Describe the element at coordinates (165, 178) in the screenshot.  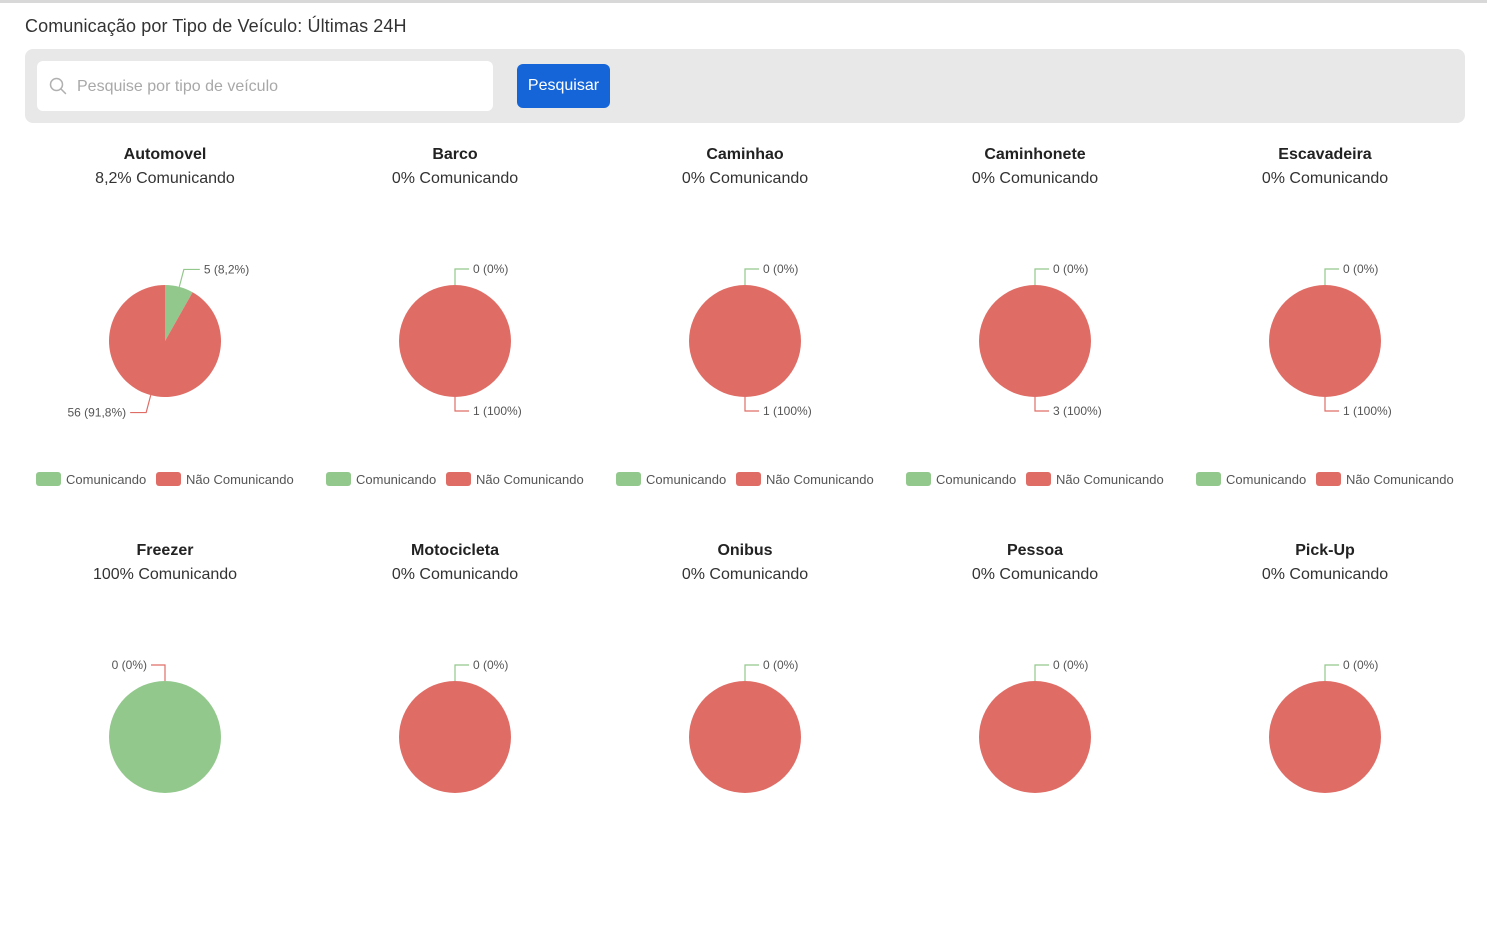
I see `chart-subtitle: 8,2% Comunicando` at that location.